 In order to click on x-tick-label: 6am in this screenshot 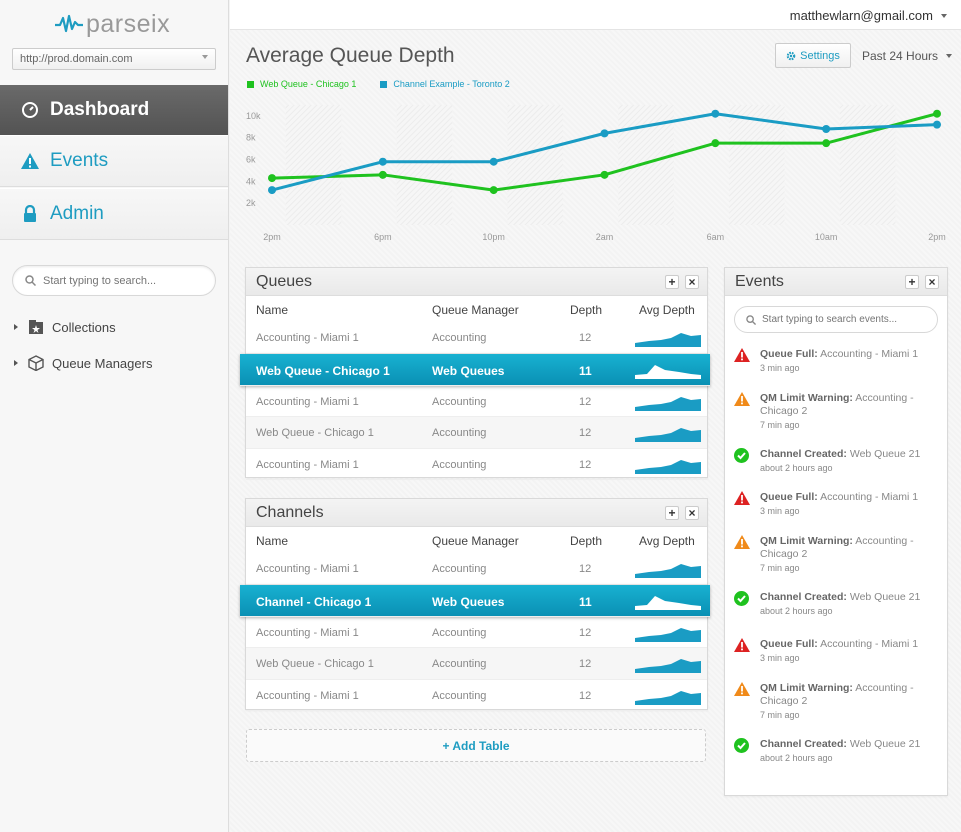, I will do `click(716, 237)`.